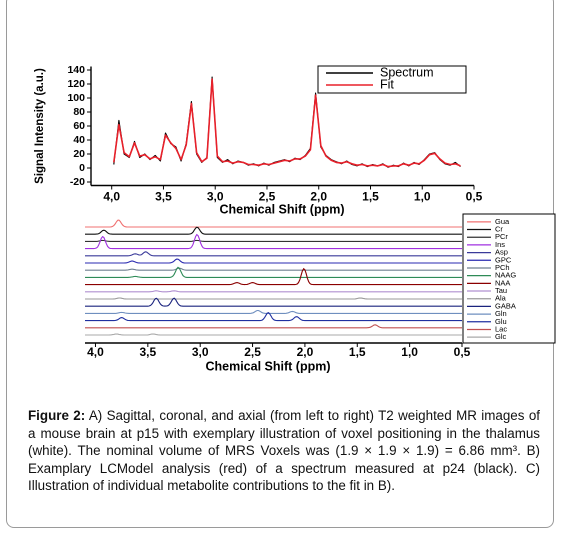 Image resolution: width=562 pixels, height=534 pixels. What do you see at coordinates (501, 298) in the screenshot?
I see `legend-label: Ala` at bounding box center [501, 298].